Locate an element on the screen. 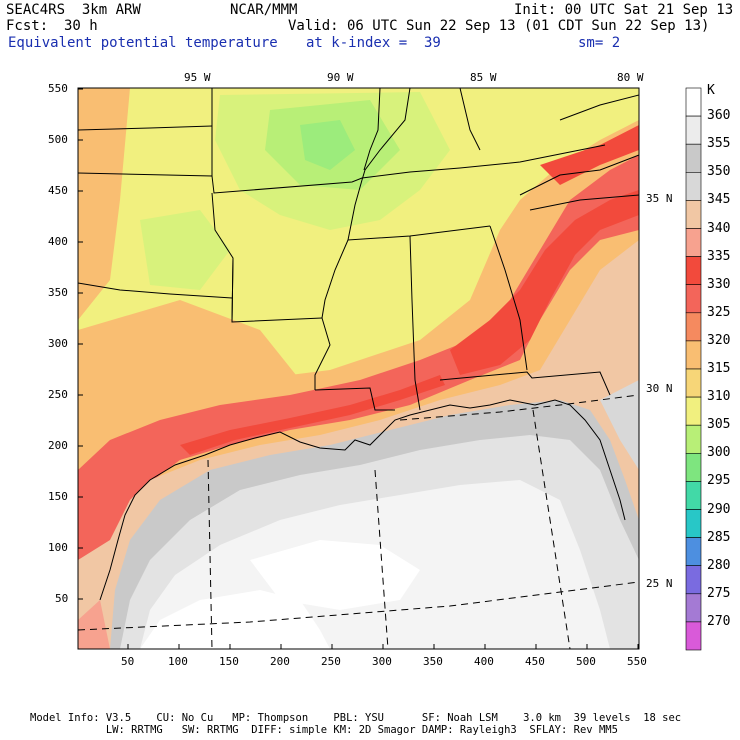  colorbar-level-label: 310 is located at coordinates (719, 397).